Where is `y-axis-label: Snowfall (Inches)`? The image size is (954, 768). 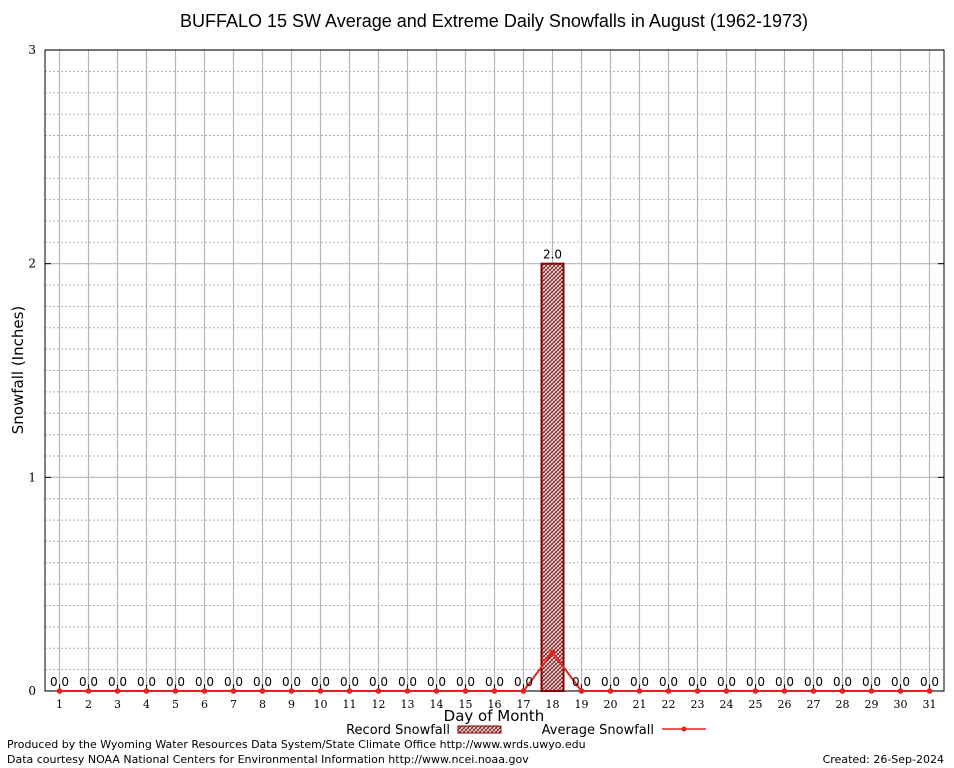 y-axis-label: Snowfall (Inches) is located at coordinates (18, 370).